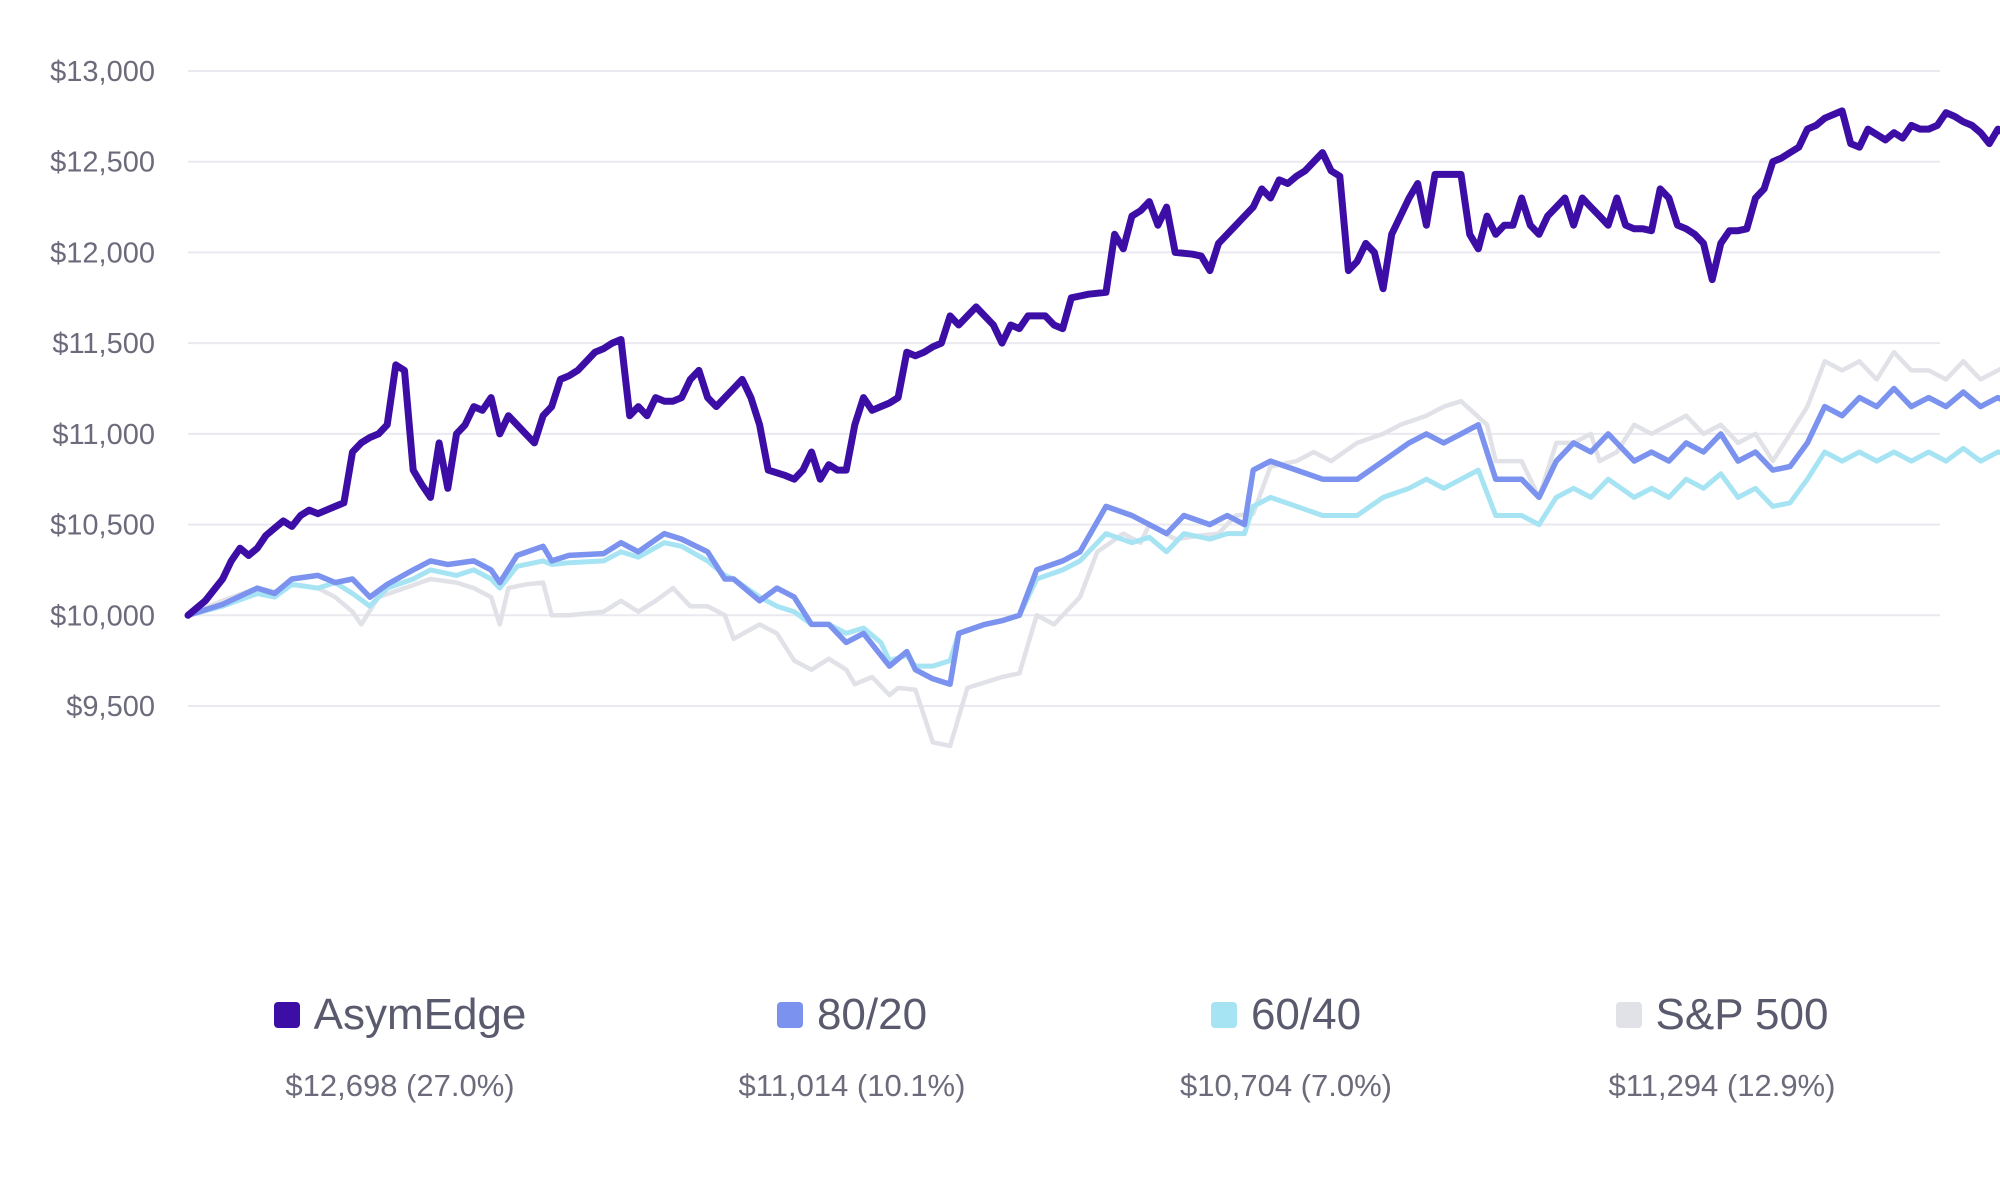 This screenshot has height=1191, width=2000. What do you see at coordinates (852, 1047) in the screenshot?
I see `legend-item-80-20: 80/20 $11,014 (10.1%)` at bounding box center [852, 1047].